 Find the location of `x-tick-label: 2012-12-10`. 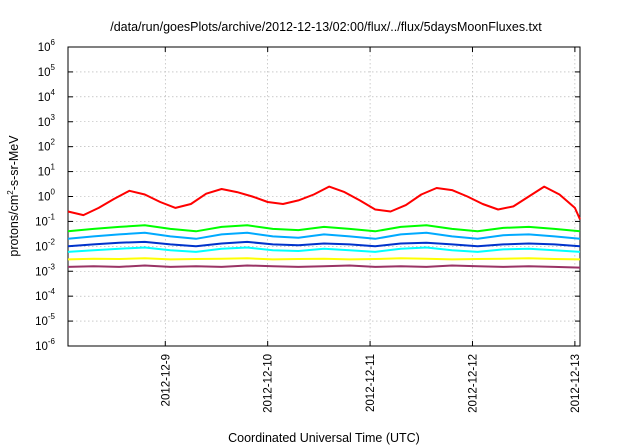

x-tick-label: 2012-12-10 is located at coordinates (269, 383).